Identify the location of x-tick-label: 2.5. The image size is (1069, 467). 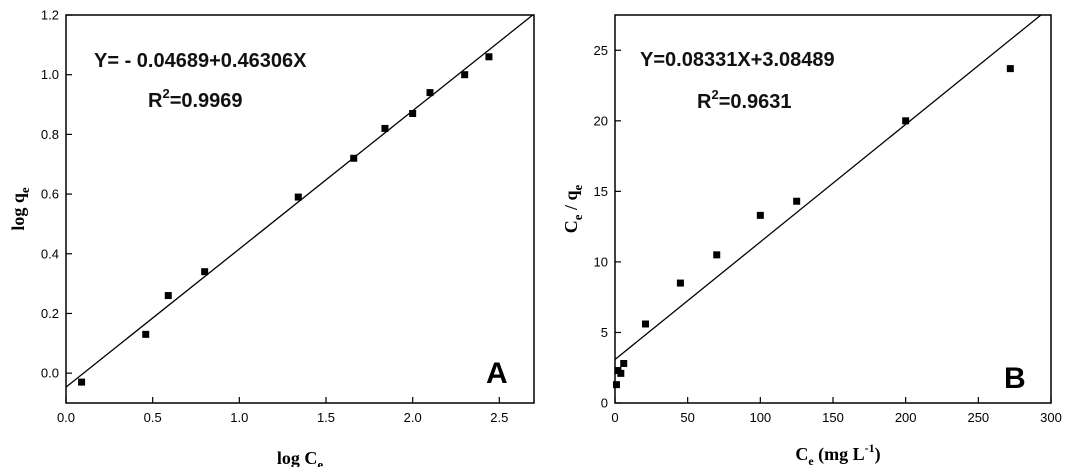
(499, 417).